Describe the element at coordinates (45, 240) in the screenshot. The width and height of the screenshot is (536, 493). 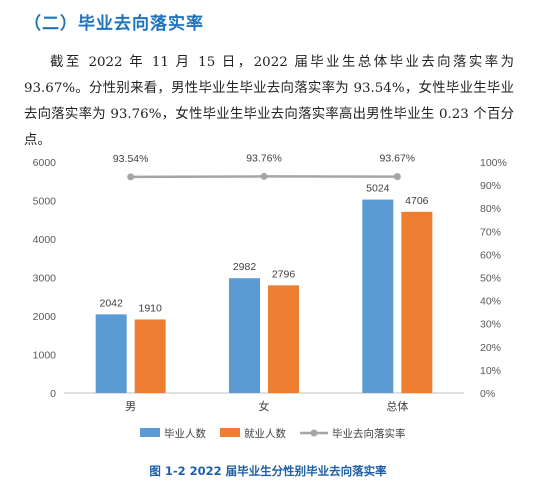
I see `y-tick-label: 4000` at that location.